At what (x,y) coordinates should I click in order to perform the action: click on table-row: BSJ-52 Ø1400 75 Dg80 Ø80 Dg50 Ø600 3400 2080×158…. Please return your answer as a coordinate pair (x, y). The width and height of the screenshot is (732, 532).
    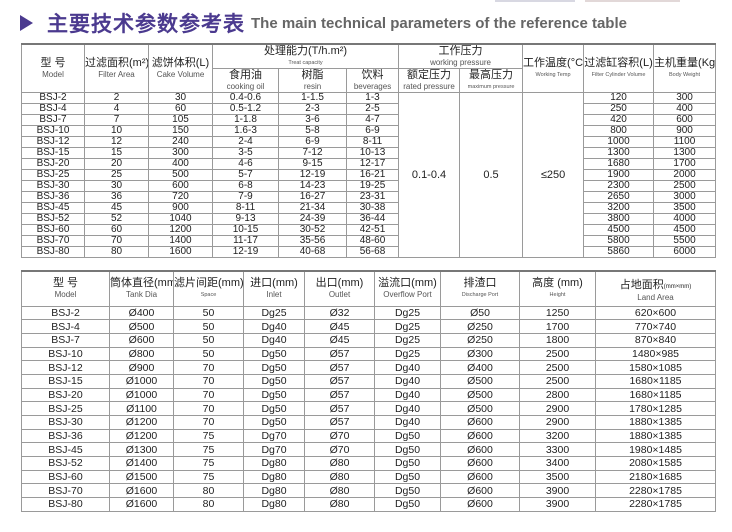
    Looking at the image, I should click on (368, 463).